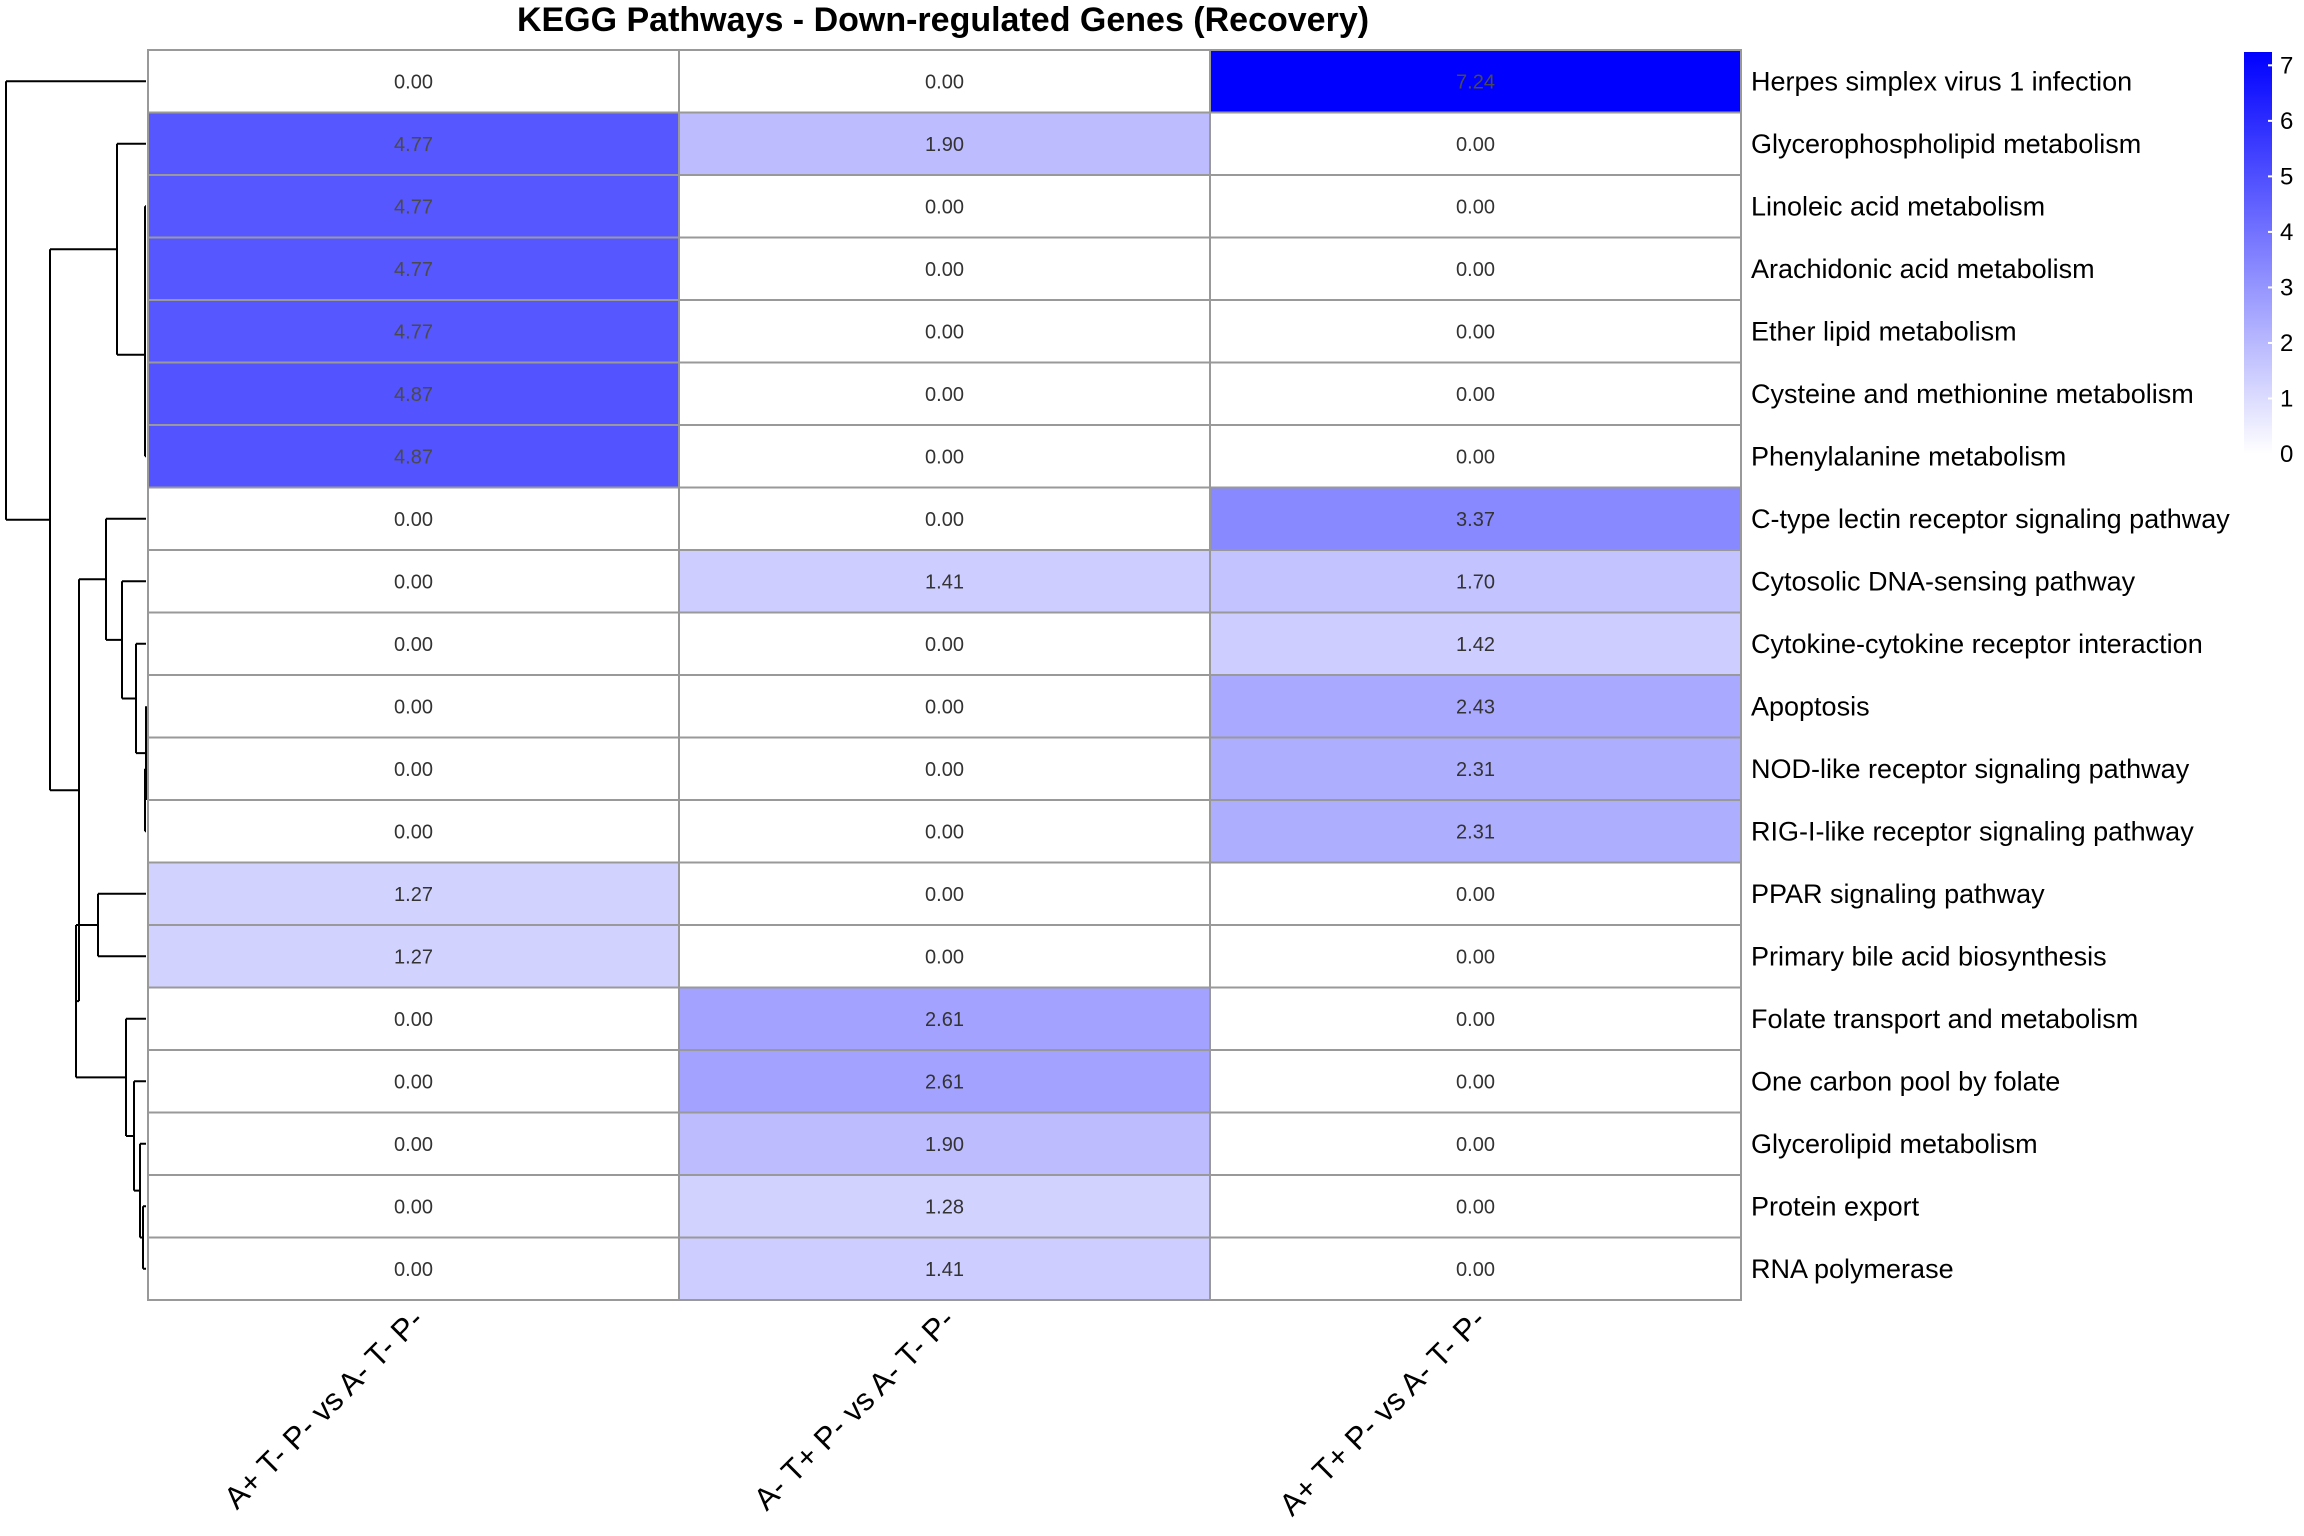  I want to click on legend-tick-label: 3, so click(2286, 287).